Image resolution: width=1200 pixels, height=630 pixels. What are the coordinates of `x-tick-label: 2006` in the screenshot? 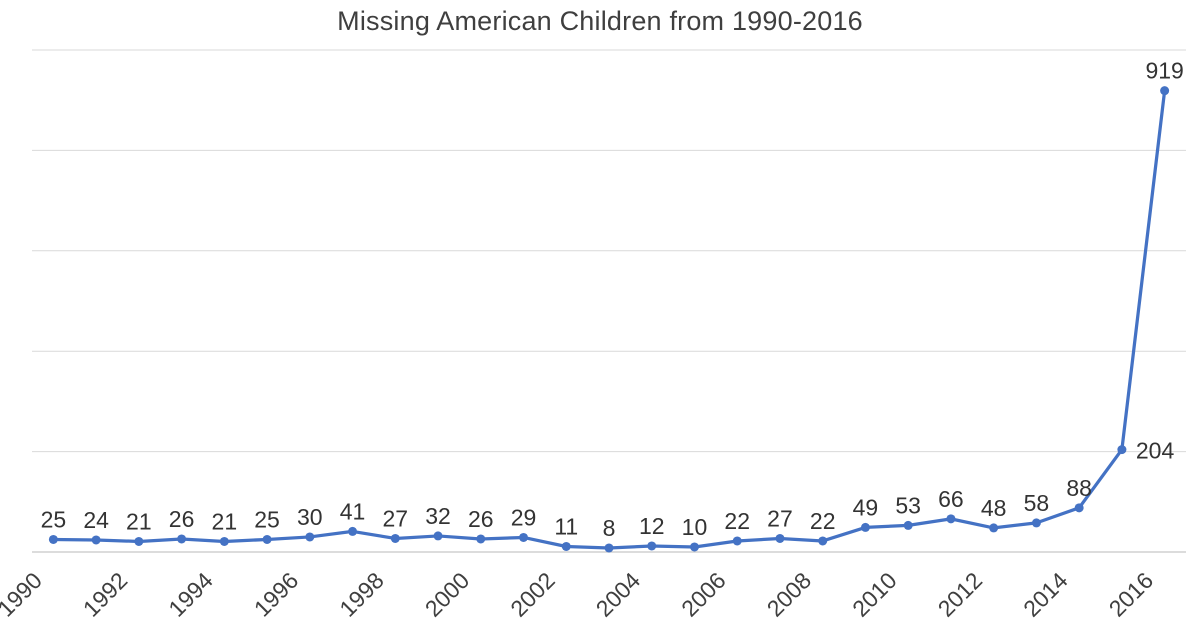 It's located at (703, 594).